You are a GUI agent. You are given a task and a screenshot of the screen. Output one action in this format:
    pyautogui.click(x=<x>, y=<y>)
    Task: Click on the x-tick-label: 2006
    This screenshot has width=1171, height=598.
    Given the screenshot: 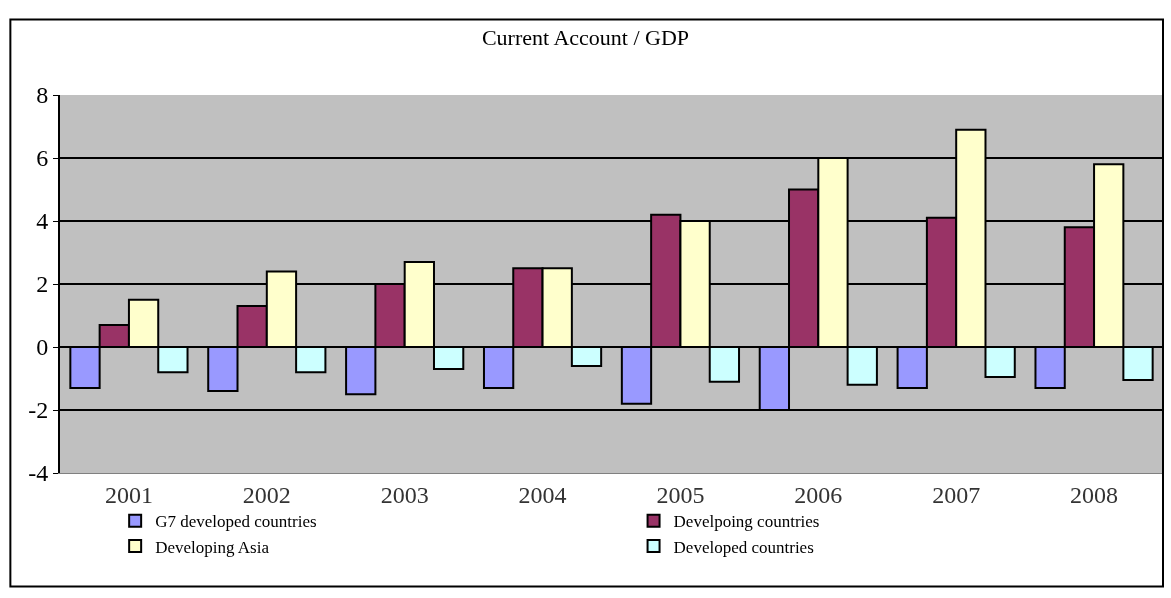 What is the action you would take?
    pyautogui.click(x=818, y=494)
    